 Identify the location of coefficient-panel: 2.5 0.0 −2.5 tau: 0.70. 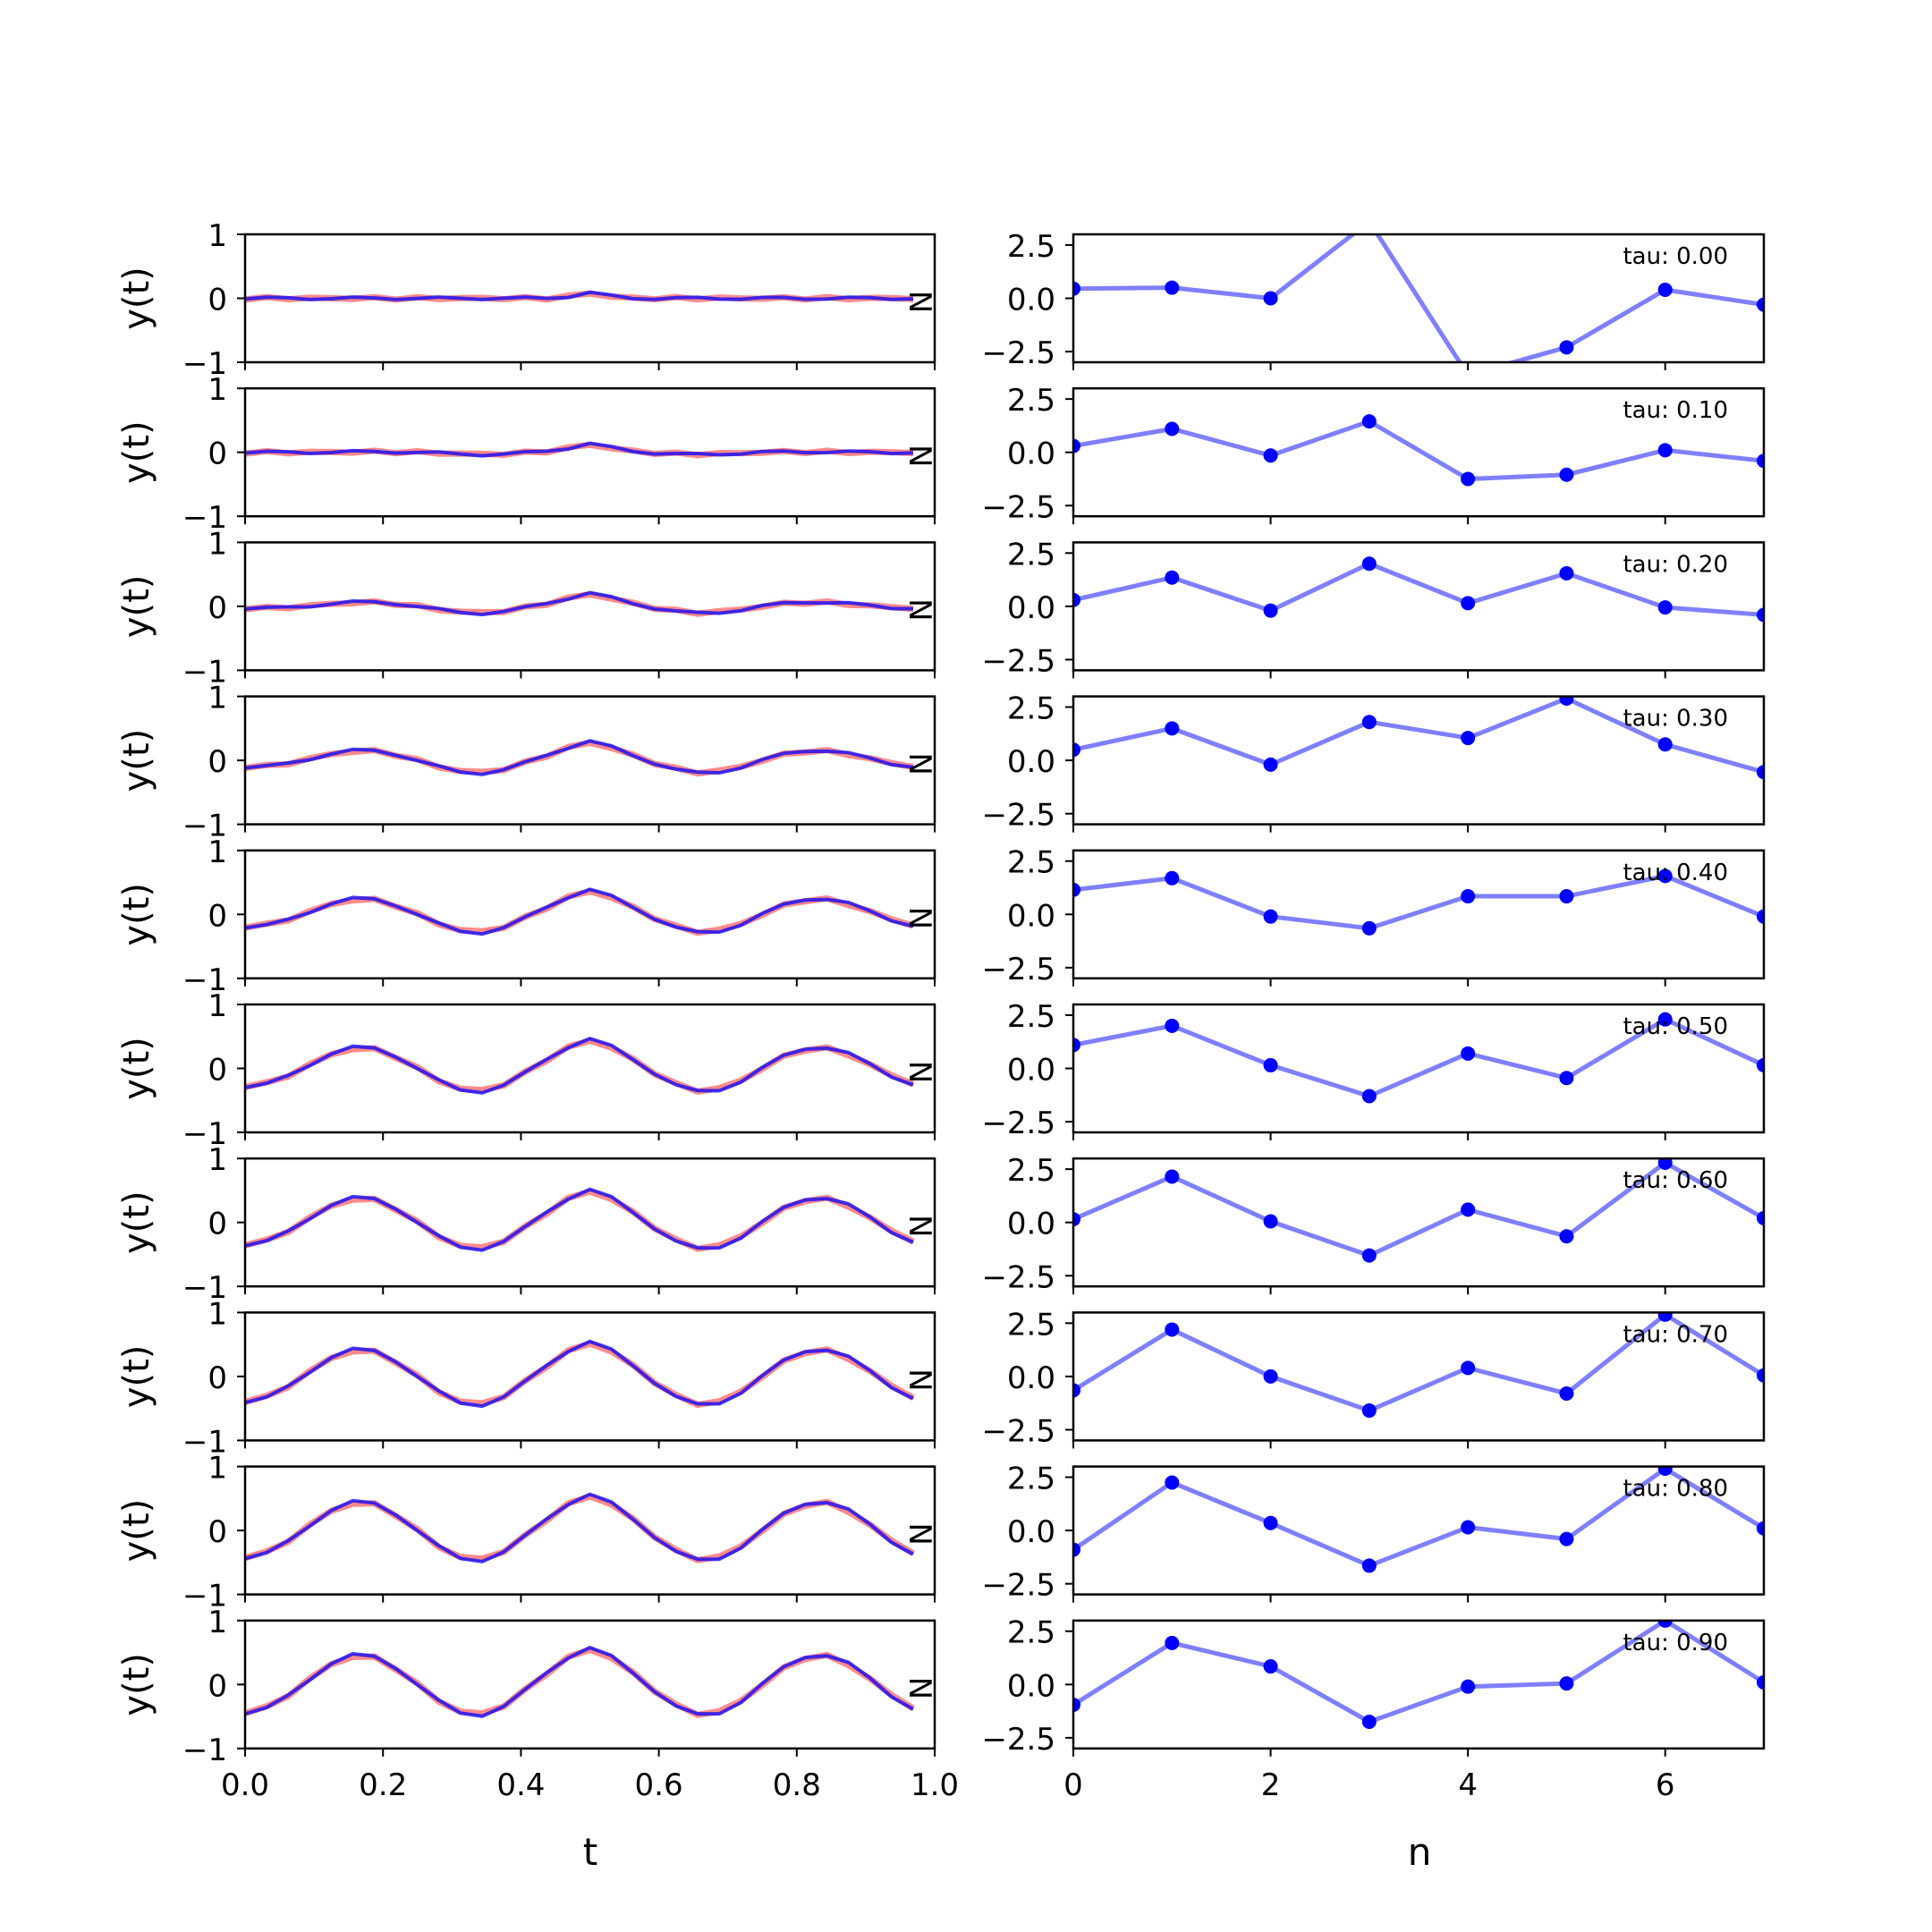
(1373, 1378).